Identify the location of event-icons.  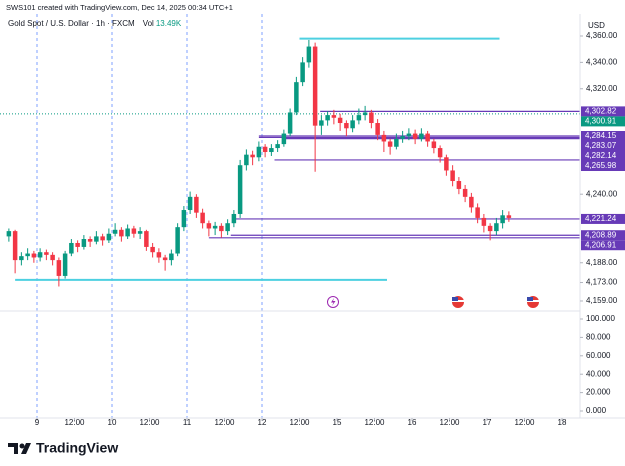
(433, 302).